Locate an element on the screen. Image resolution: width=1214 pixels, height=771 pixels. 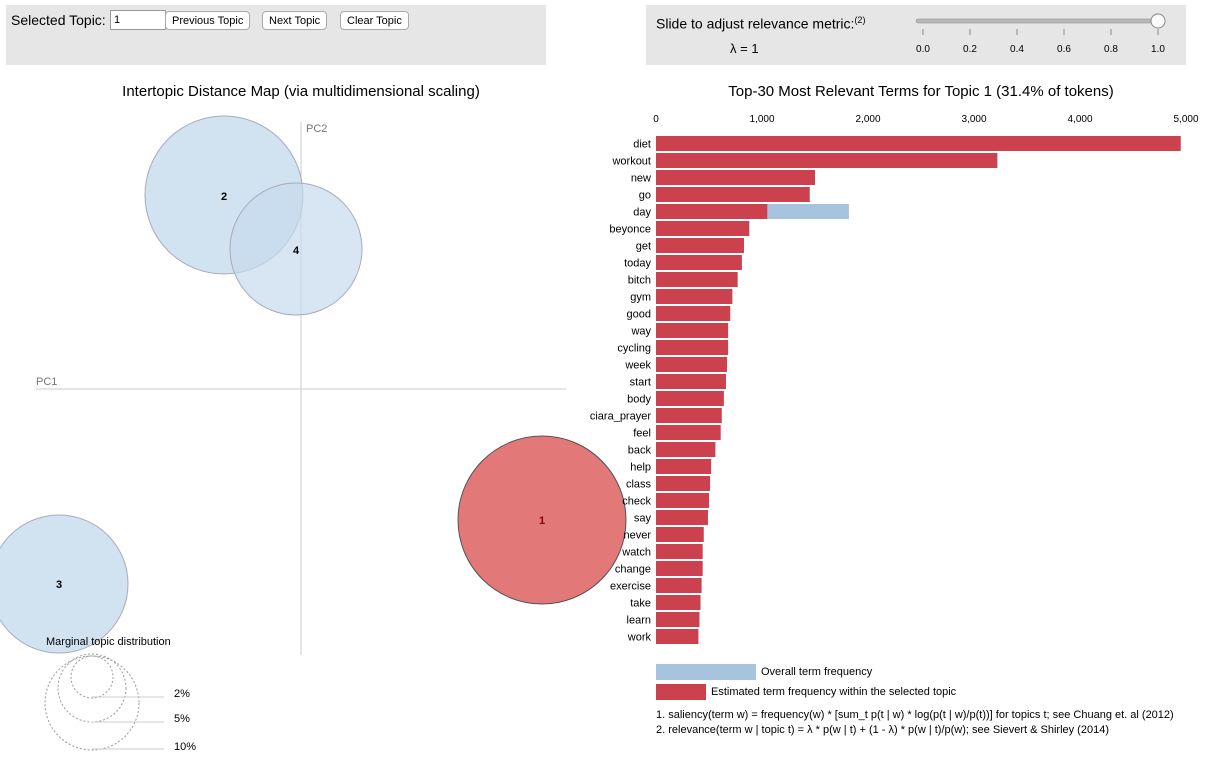
marginal-label-5pct: 5% is located at coordinates (182, 719).